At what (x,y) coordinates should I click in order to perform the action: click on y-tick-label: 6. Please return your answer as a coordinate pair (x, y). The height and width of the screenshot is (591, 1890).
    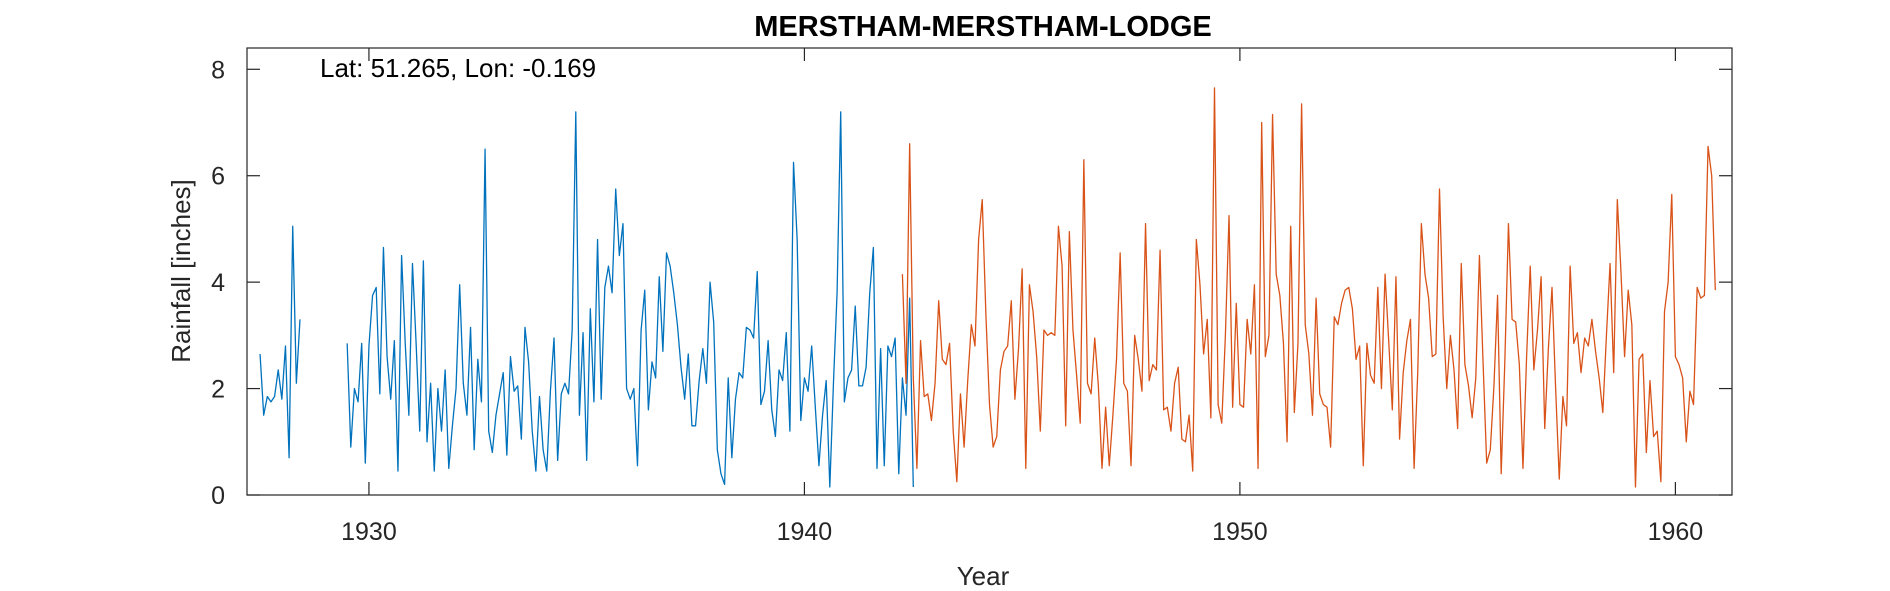
    Looking at the image, I should click on (218, 177).